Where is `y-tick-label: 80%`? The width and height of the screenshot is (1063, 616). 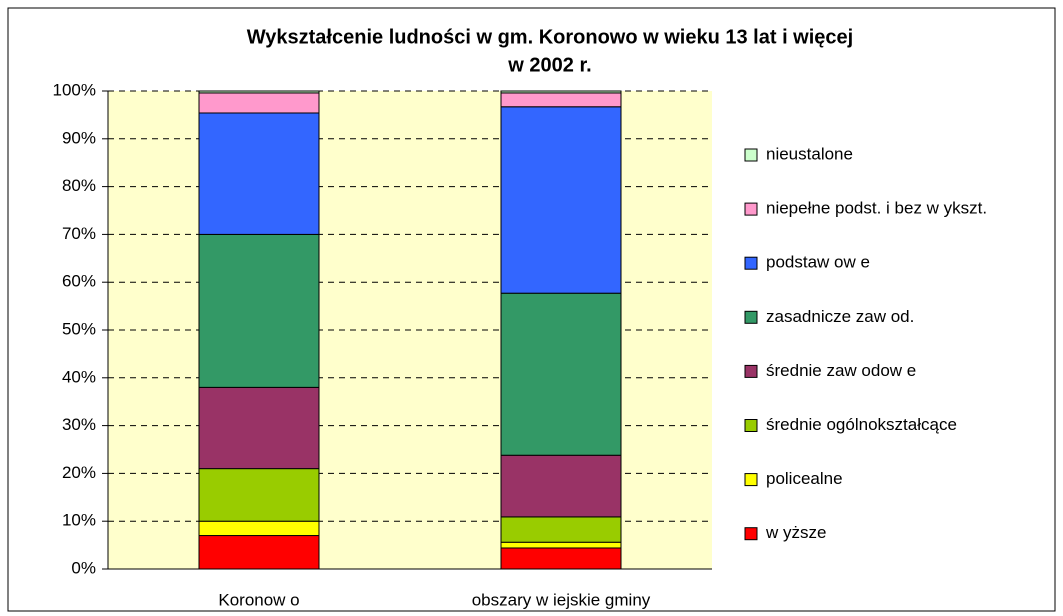 y-tick-label: 80% is located at coordinates (79, 185).